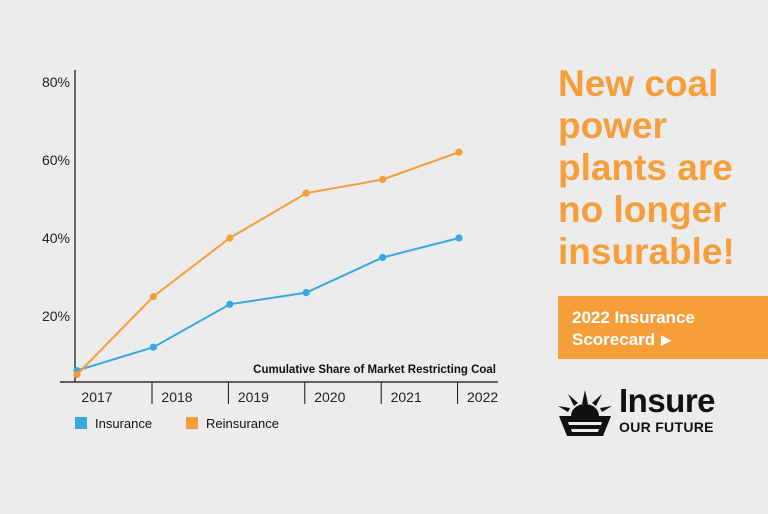 The width and height of the screenshot is (768, 514). Describe the element at coordinates (667, 400) in the screenshot. I see `logo-word-insure: Insure` at that location.